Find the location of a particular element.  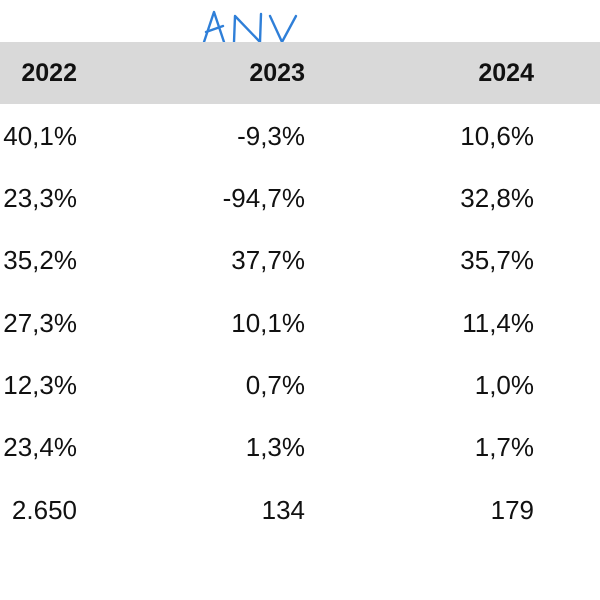

table-cell: 12,3% is located at coordinates (40, 385).